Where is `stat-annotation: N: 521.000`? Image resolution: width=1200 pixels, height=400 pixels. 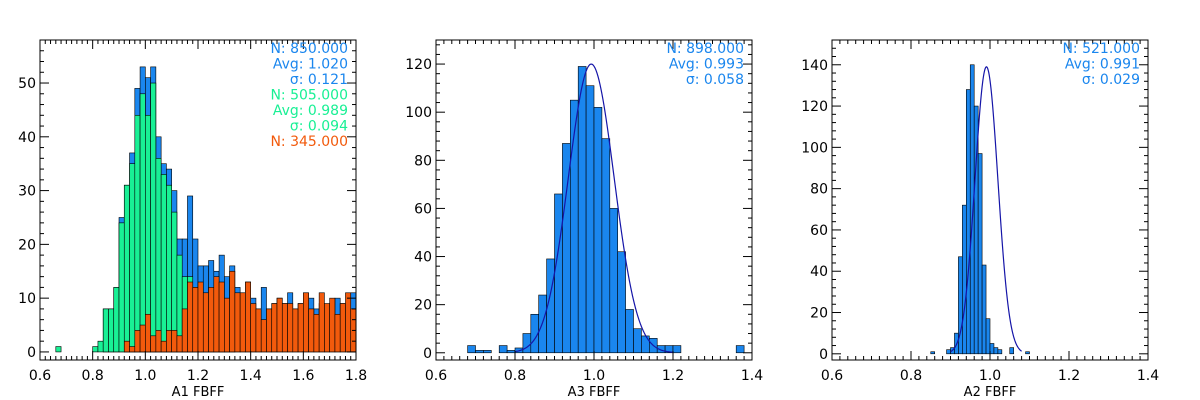
stat-annotation: N: 521.000 is located at coordinates (1101, 49).